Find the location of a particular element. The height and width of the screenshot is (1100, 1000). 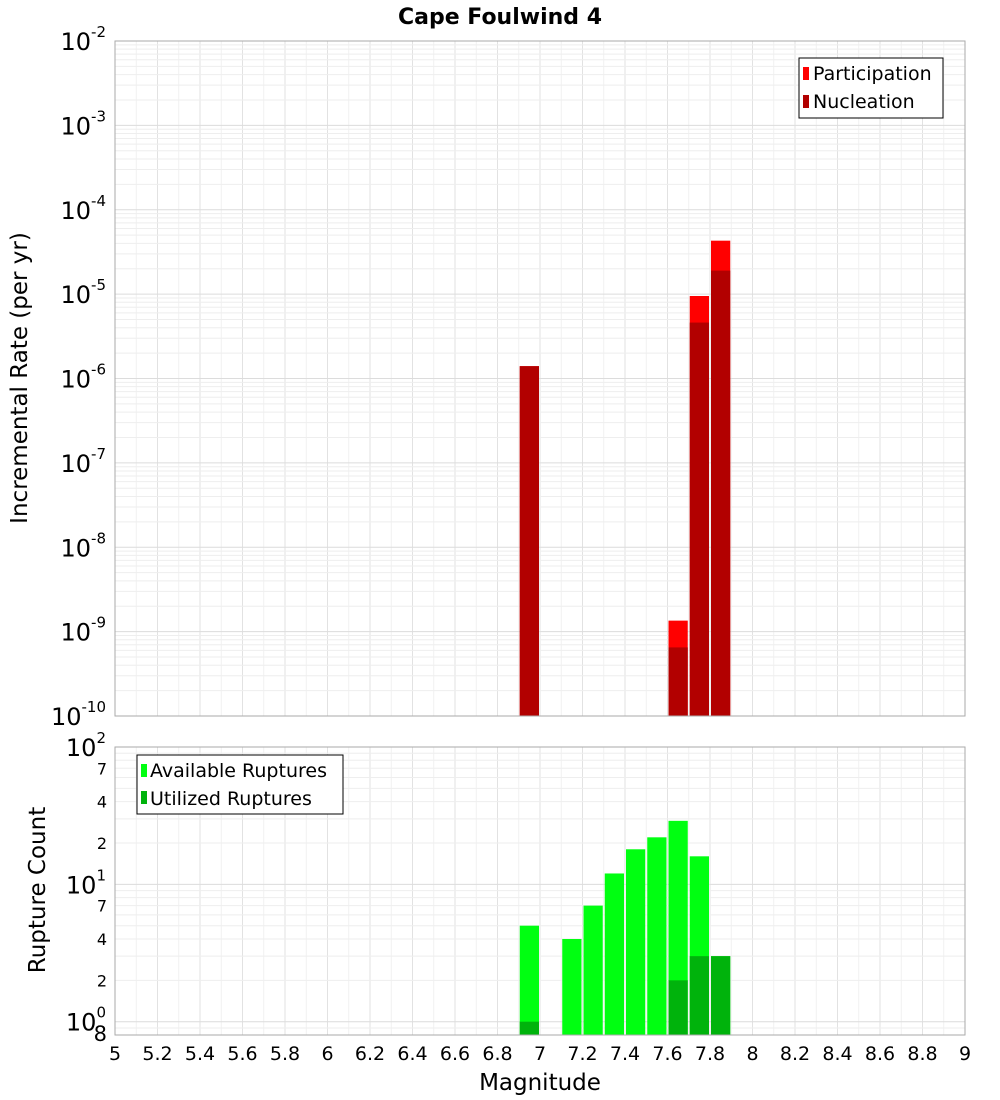

x-tick-label: 9 is located at coordinates (965, 1054).